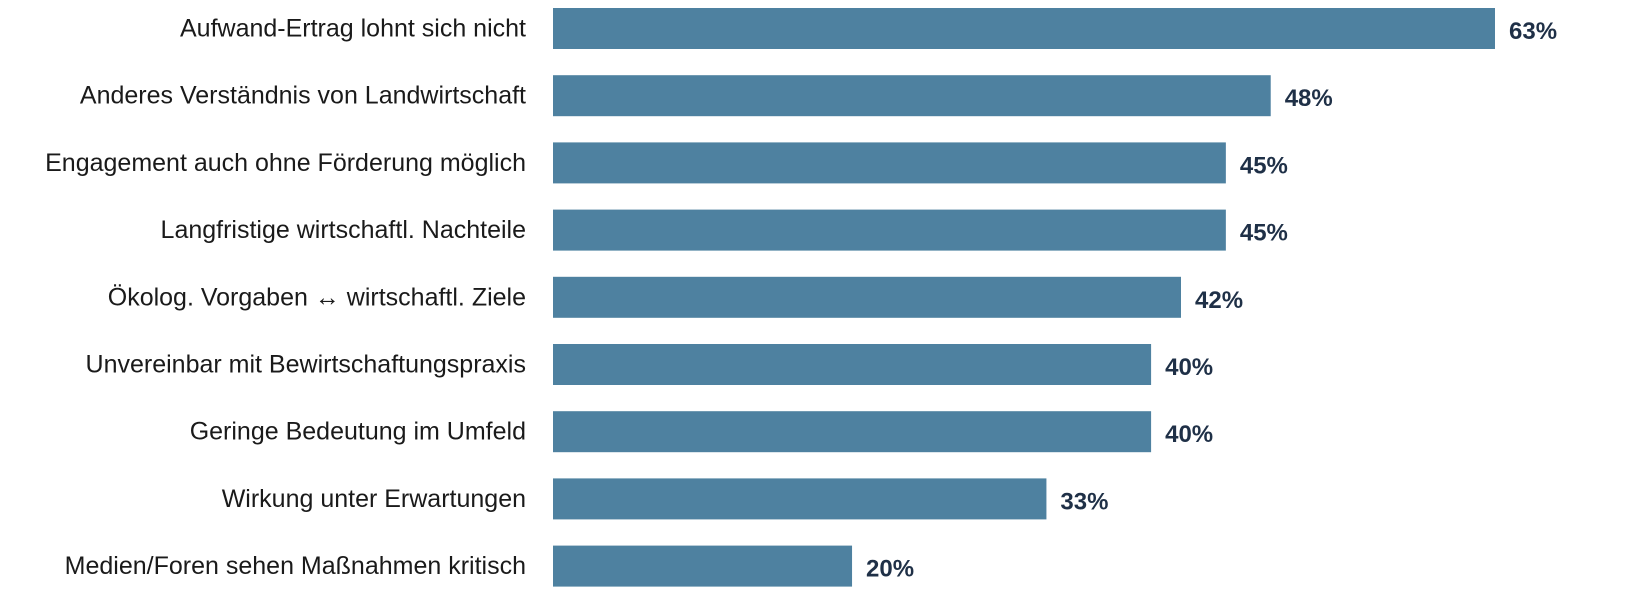  What do you see at coordinates (1219, 300) in the screenshot?
I see `value-label: 42%` at bounding box center [1219, 300].